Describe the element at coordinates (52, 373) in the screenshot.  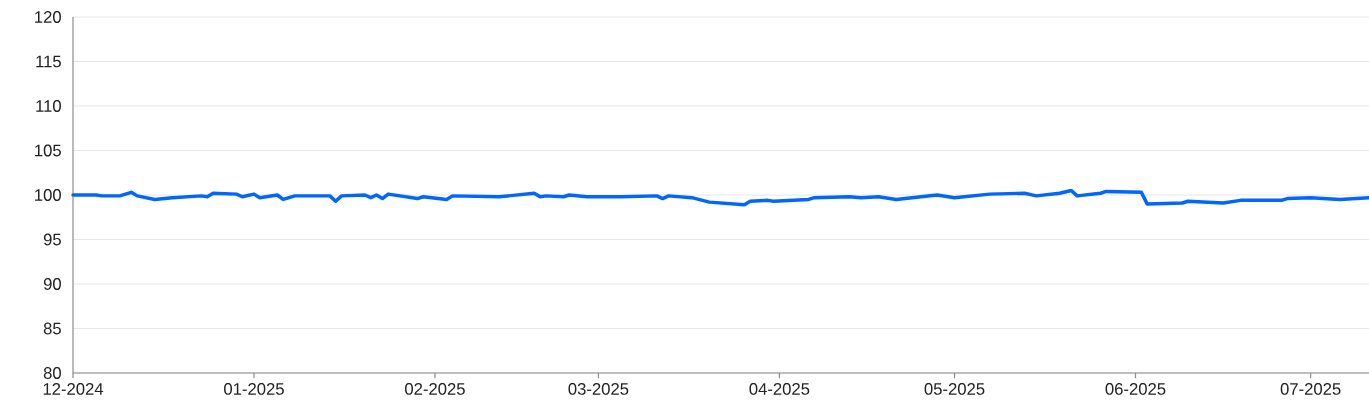
I see `y-tick-label: 80` at that location.